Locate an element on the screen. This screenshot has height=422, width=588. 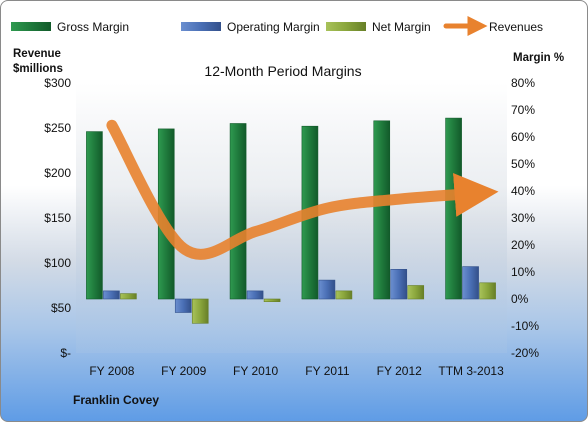
right-tick-label: 80% is located at coordinates (523, 83).